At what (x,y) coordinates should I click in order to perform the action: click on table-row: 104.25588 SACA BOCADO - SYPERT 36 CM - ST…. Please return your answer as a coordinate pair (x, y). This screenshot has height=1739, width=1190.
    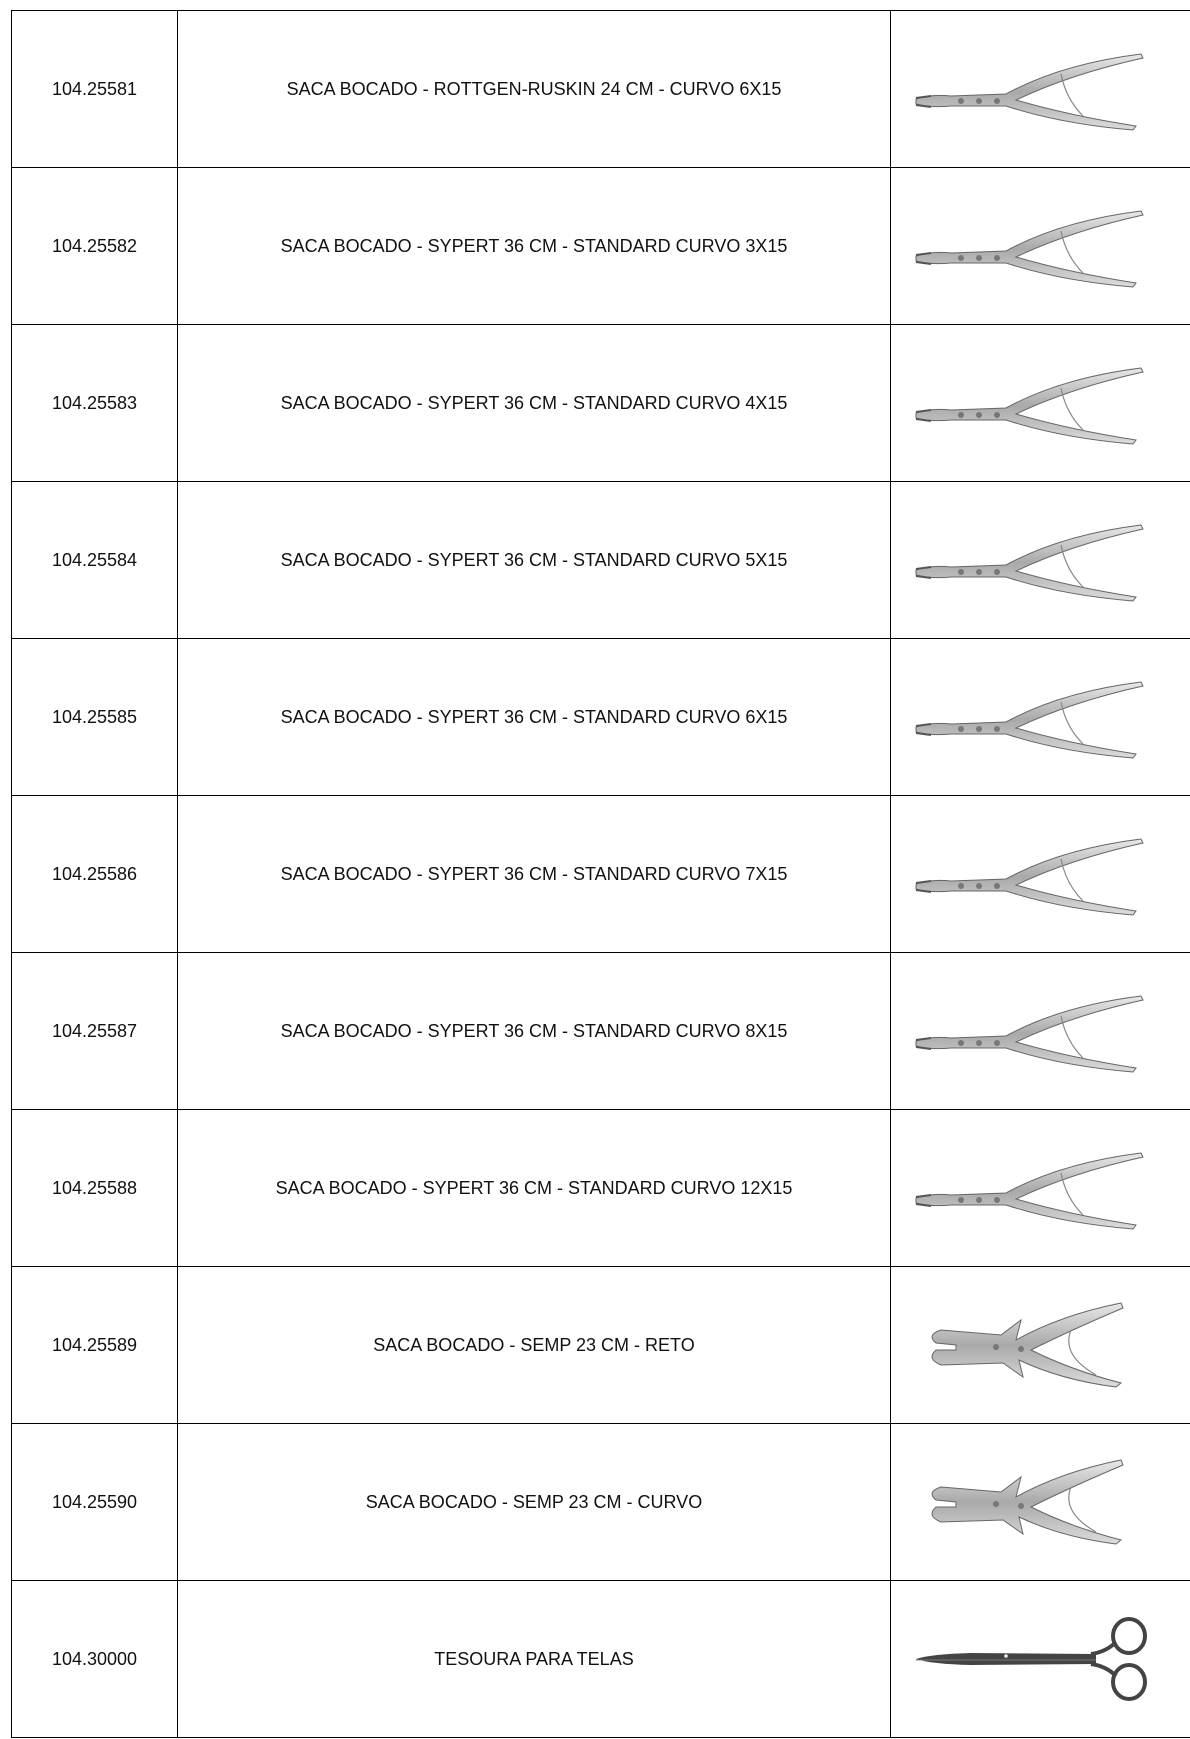
    Looking at the image, I should click on (600, 1188).